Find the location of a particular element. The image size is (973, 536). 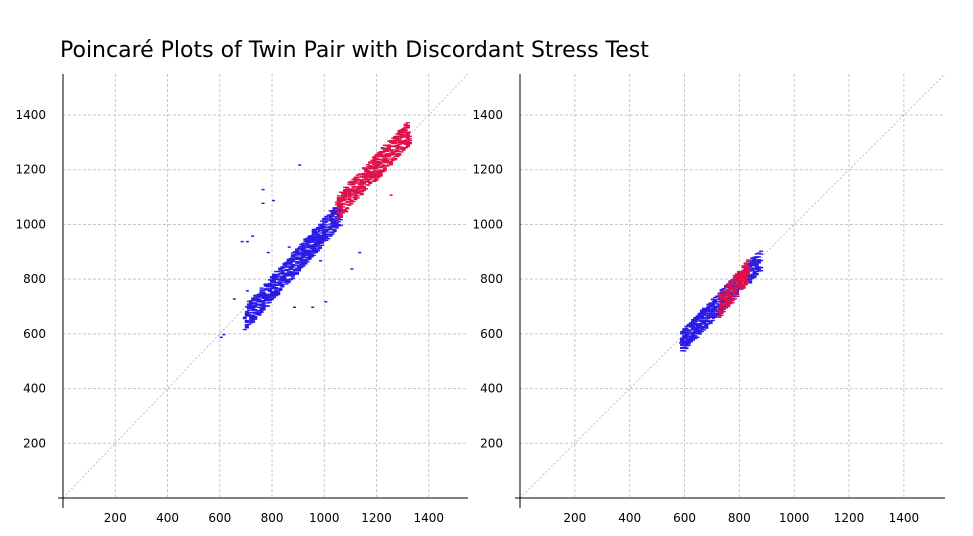

y-tick-label: 1000 is located at coordinates (487, 224).